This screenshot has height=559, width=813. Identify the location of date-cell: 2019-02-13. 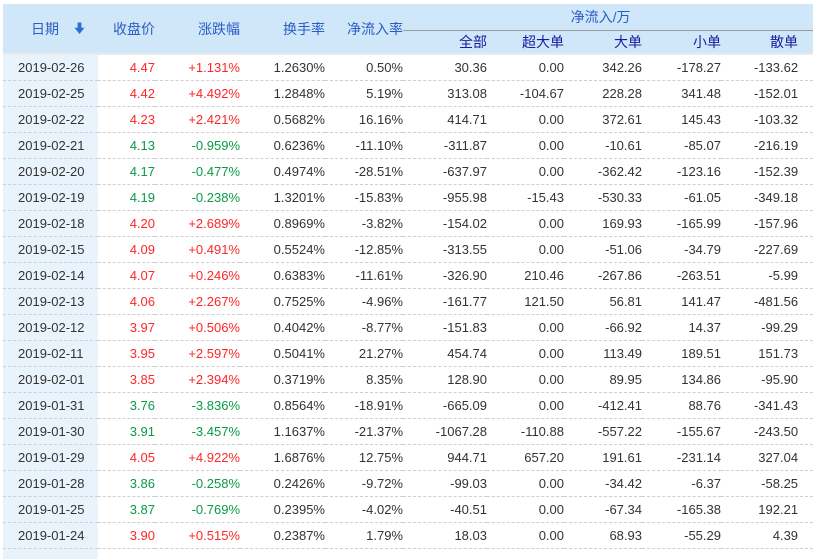
(50, 302).